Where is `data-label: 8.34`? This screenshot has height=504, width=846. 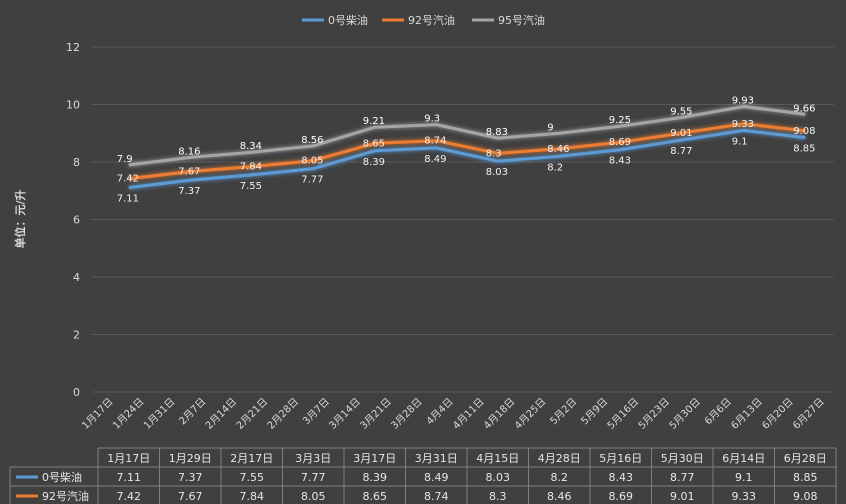 data-label: 8.34 is located at coordinates (251, 146).